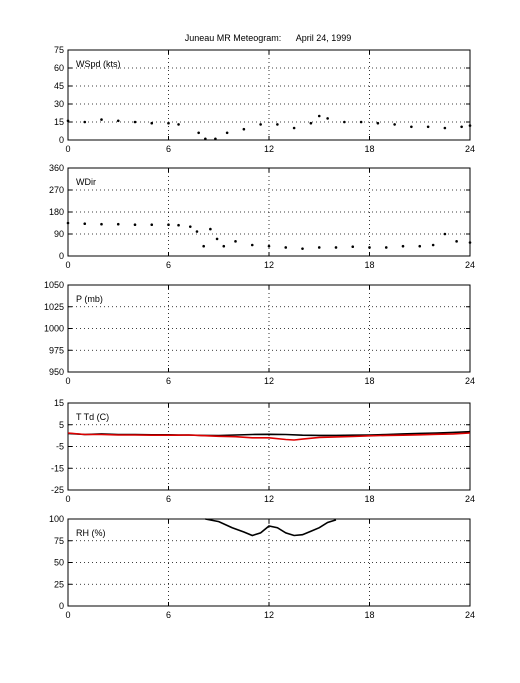  Describe the element at coordinates (369, 265) in the screenshot. I see `panel-1-xtick-label: 18` at that location.